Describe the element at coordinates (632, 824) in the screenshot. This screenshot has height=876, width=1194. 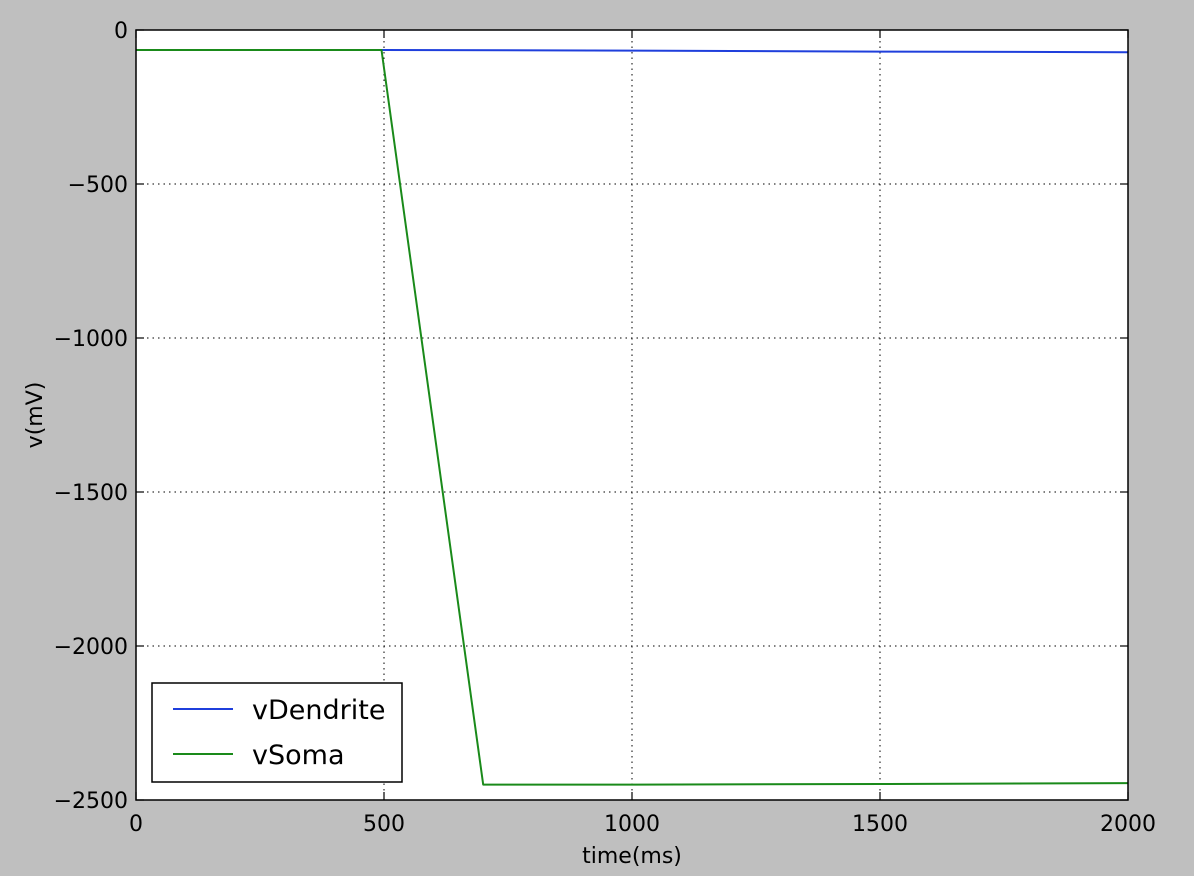
I see `x-tick-label: 1000` at that location.